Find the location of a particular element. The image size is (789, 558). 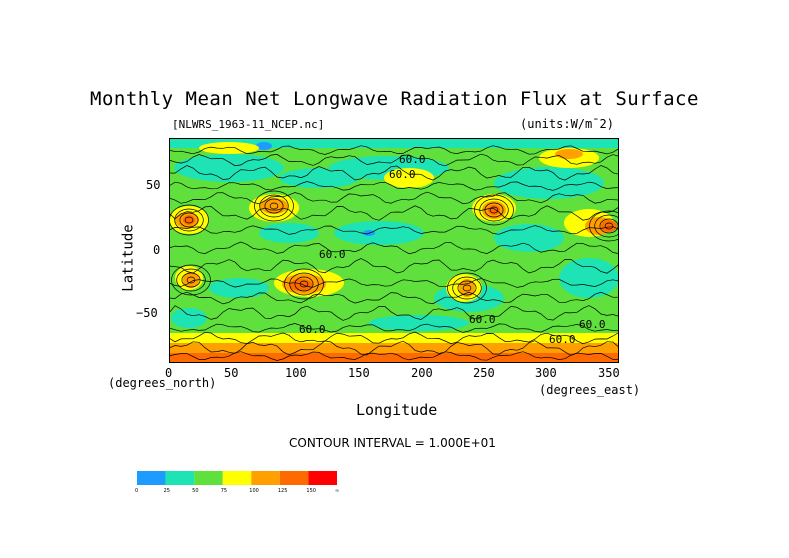

contour-interval-label: CONTOUR INTERVAL = 1.000E+01 is located at coordinates (392, 443).